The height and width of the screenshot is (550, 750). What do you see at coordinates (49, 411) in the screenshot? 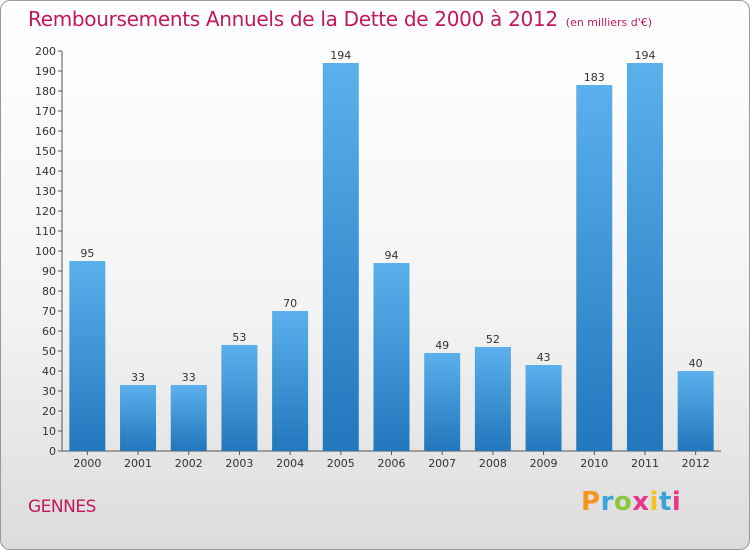
I see `y-tick-label: 20` at bounding box center [49, 411].